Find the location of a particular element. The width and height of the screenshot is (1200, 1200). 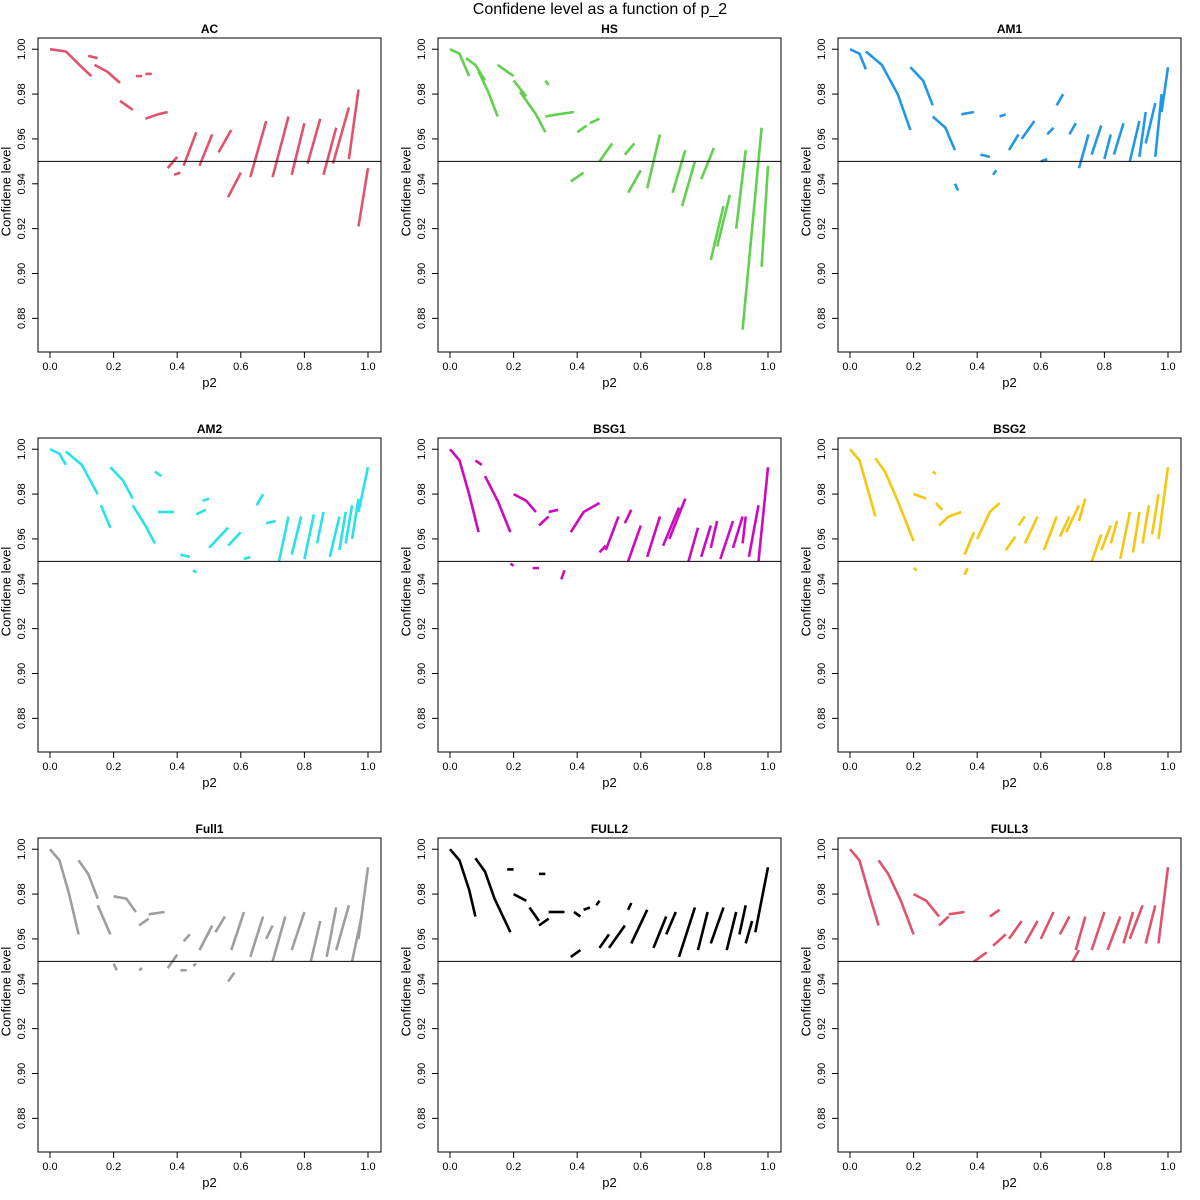

series-points is located at coordinates (609, 514).